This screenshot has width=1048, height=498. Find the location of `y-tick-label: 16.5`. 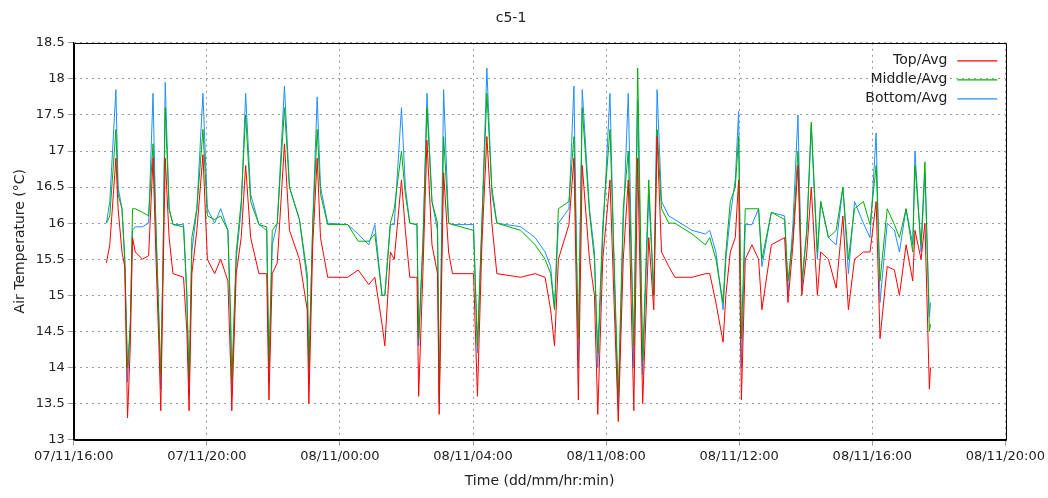

y-tick-label: 16.5 is located at coordinates (50, 186).